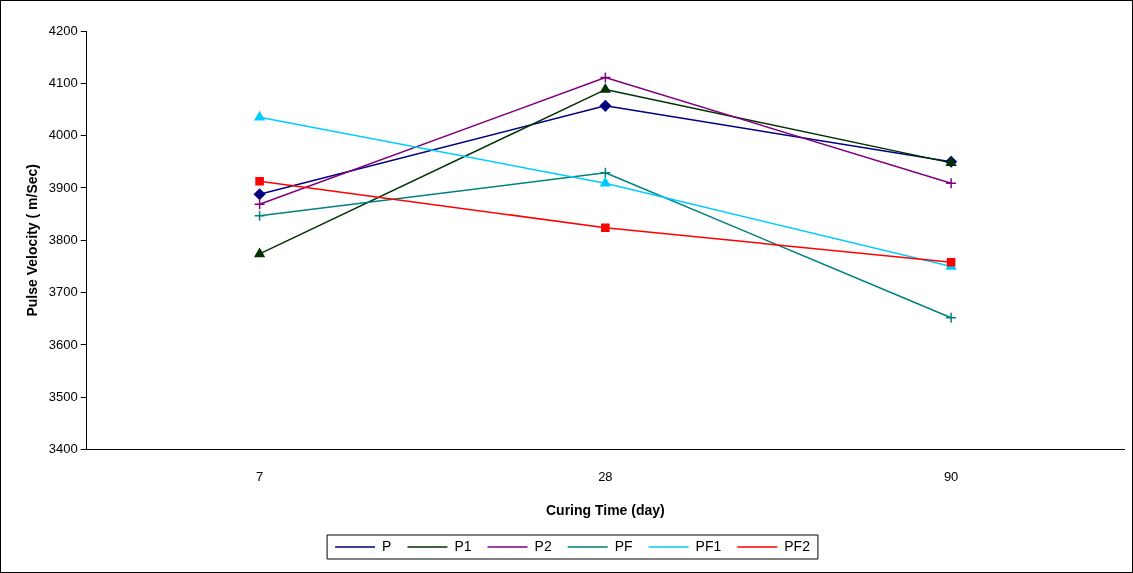 This screenshot has width=1133, height=573. Describe the element at coordinates (543, 545) in the screenshot. I see `legend-label: P2` at that location.